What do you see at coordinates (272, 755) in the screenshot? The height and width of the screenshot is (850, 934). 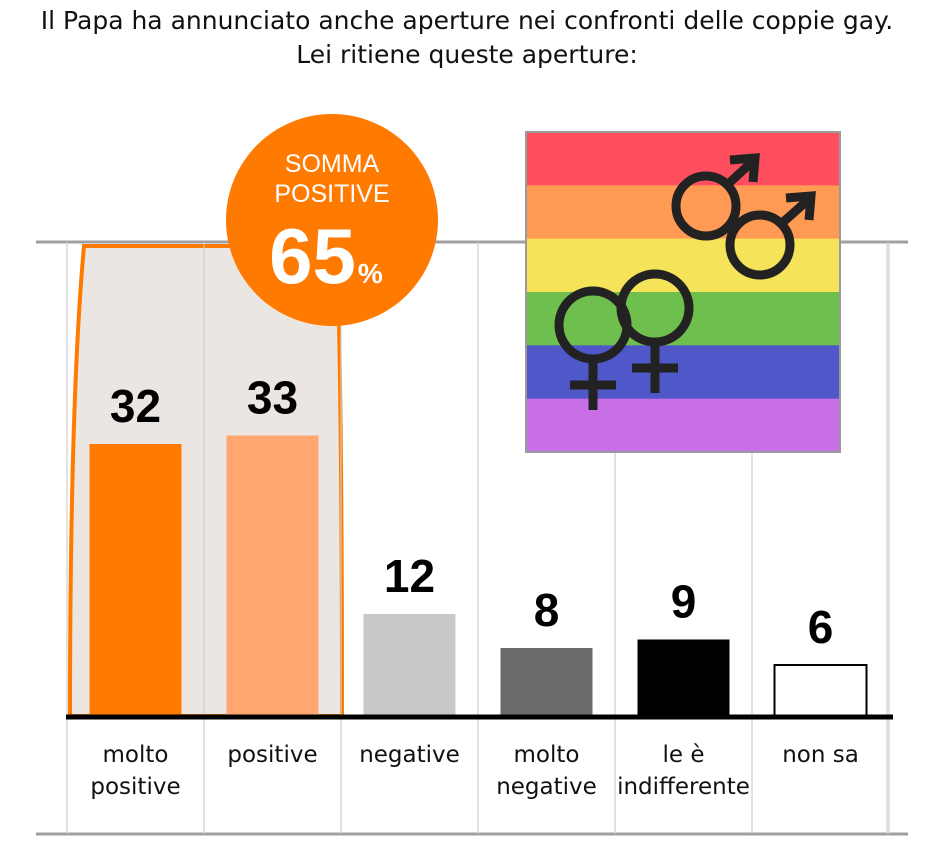 I see `category-label: positive` at bounding box center [272, 755].